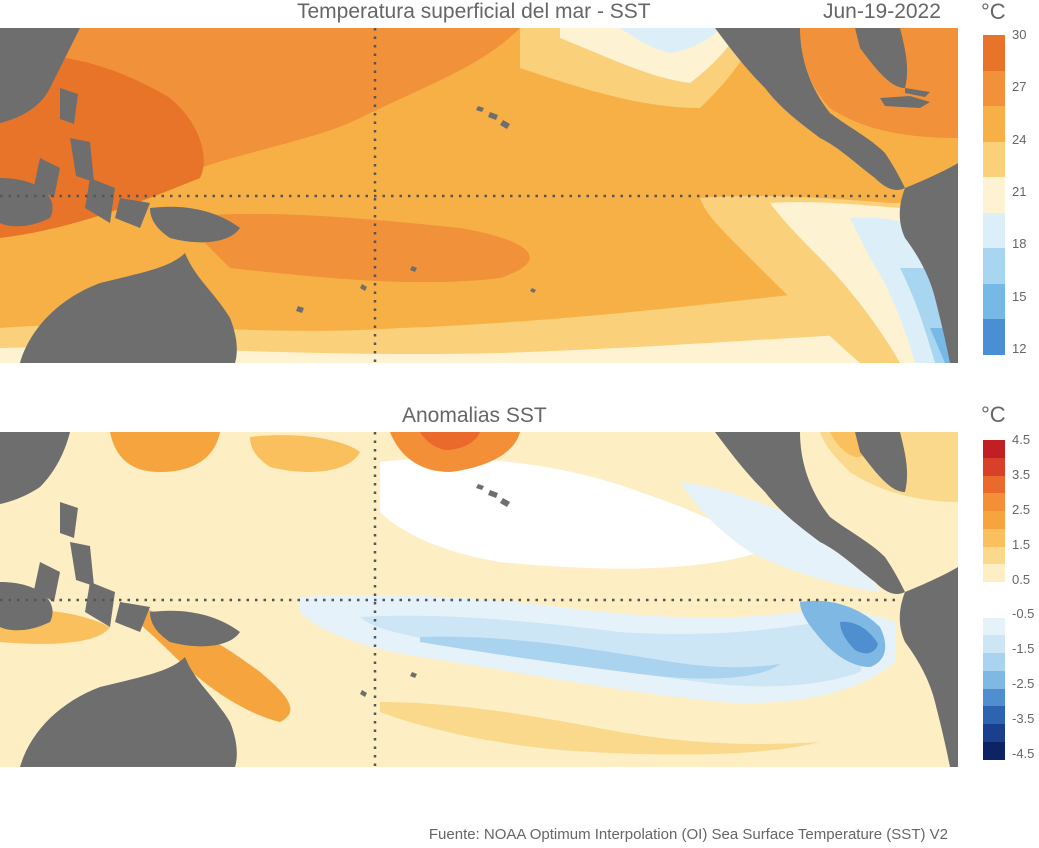 The image size is (1039, 848). Describe the element at coordinates (1019, 139) in the screenshot. I see `sst-colorbar-tick: 24` at that location.